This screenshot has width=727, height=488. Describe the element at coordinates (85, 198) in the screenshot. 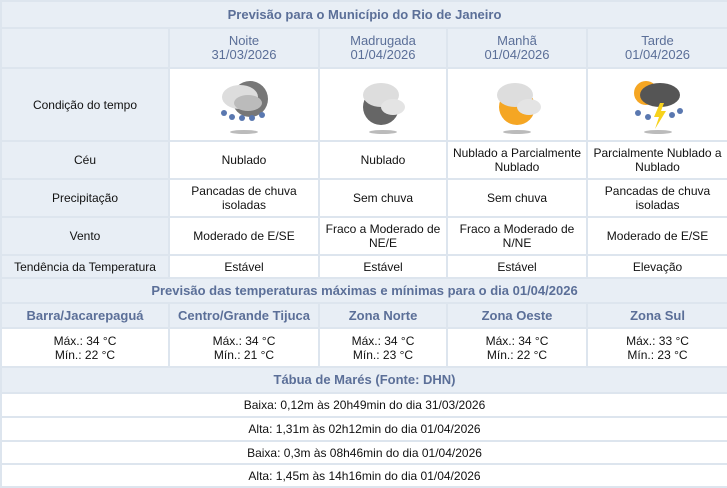

I see `row-label: Precipitação` at that location.